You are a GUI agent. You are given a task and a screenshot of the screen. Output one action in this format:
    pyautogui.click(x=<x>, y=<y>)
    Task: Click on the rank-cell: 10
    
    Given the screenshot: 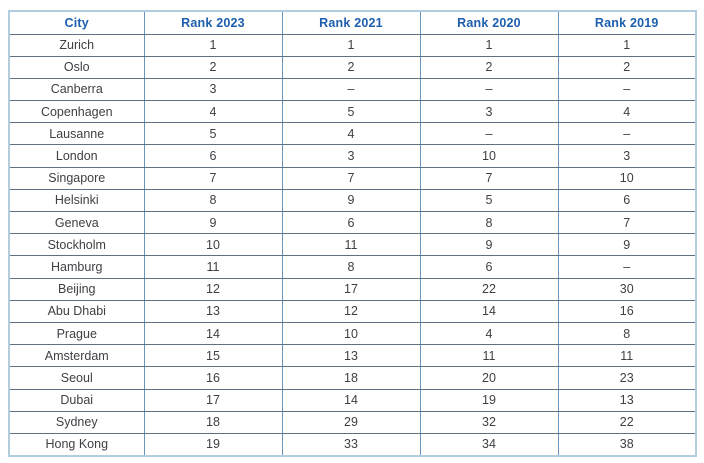 What is the action you would take?
    pyautogui.click(x=213, y=245)
    